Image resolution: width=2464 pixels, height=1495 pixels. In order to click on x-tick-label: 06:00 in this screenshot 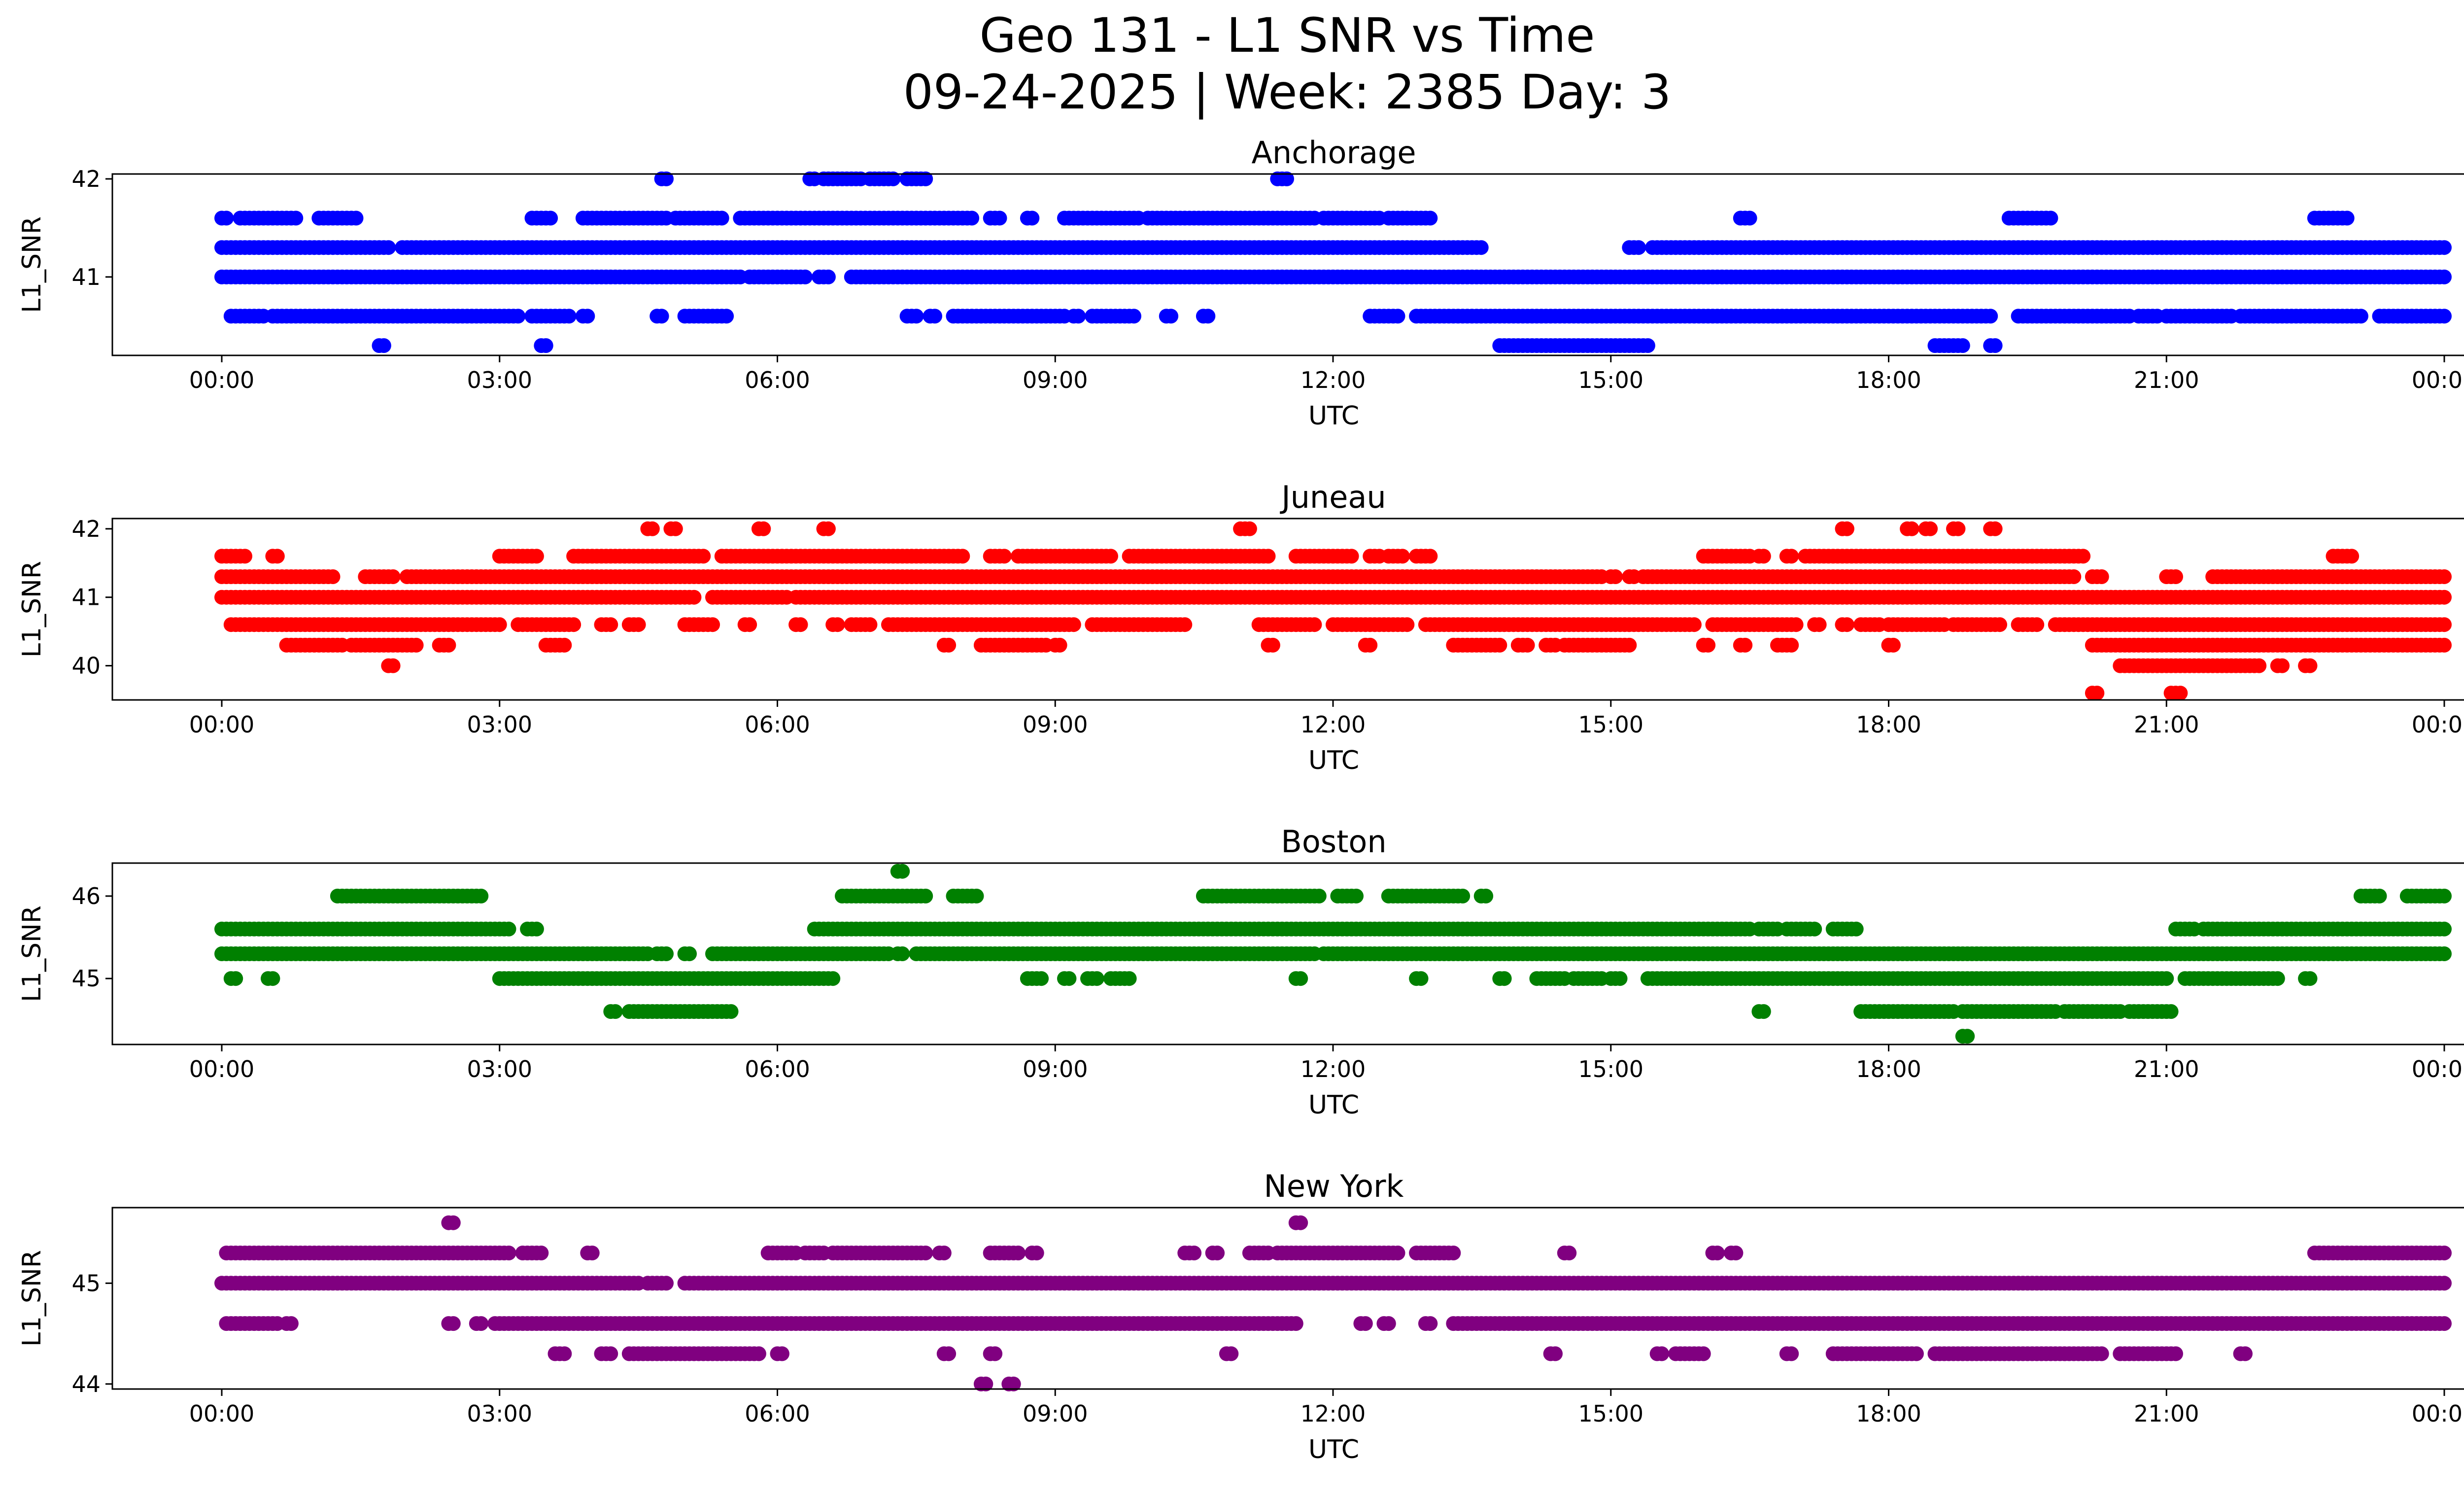, I will do `click(777, 1069)`.